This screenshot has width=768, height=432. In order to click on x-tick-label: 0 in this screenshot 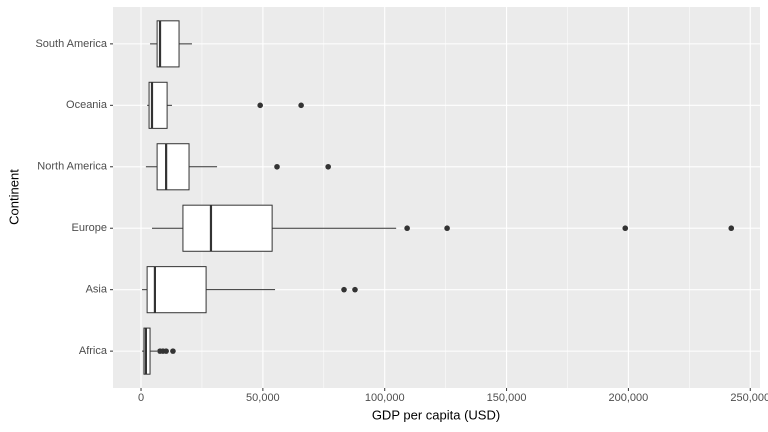, I will do `click(141, 398)`.